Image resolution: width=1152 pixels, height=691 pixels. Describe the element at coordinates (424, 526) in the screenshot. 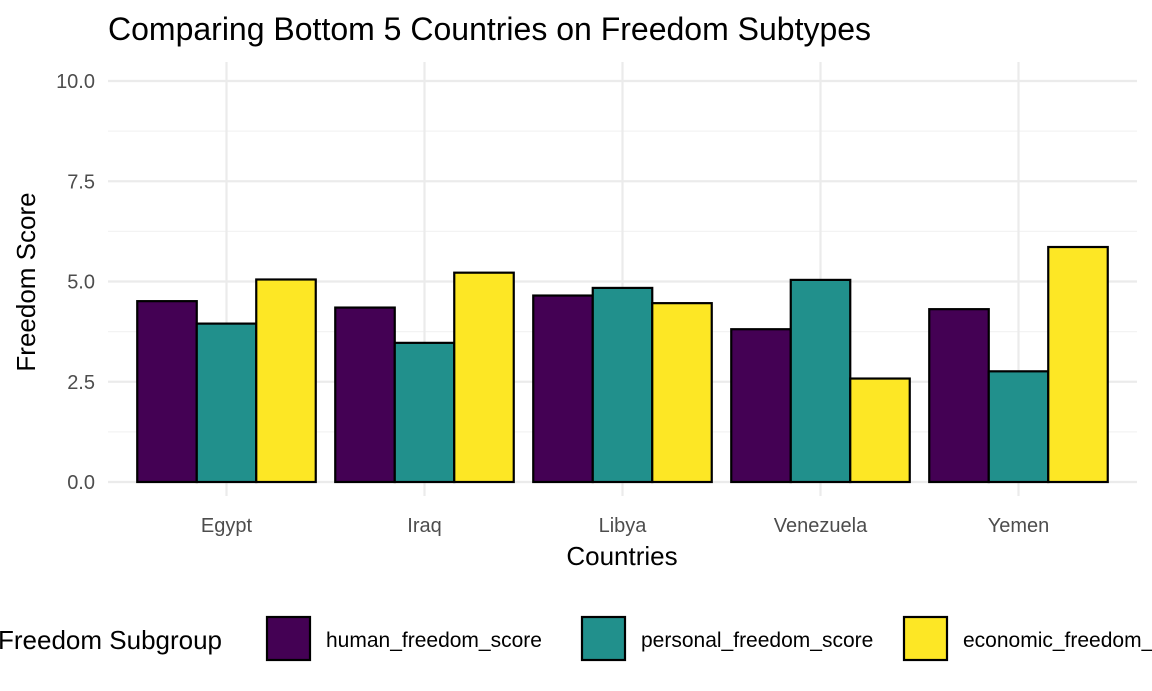

I see `x-tick-label: Iraq` at that location.